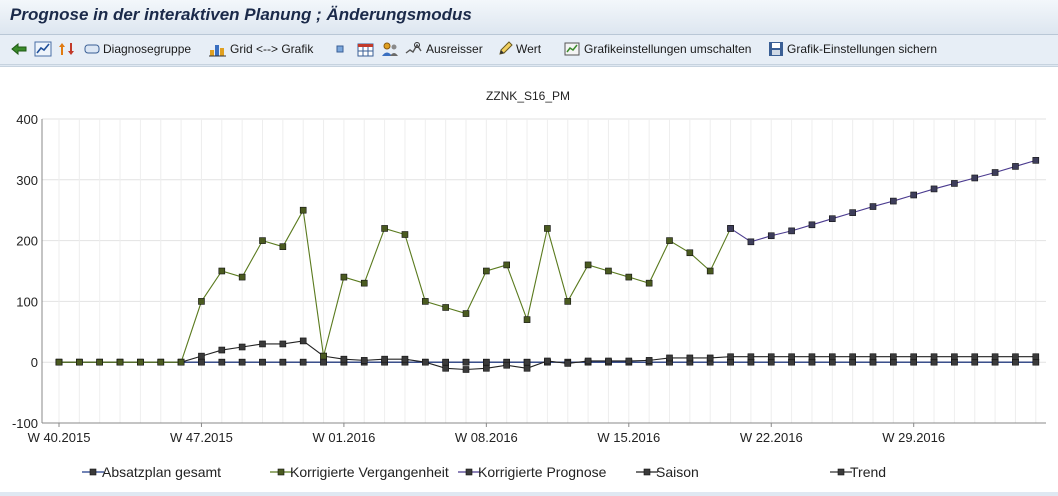 The height and width of the screenshot is (496, 1058). What do you see at coordinates (27, 180) in the screenshot?
I see `y-tick-label: 300` at bounding box center [27, 180].